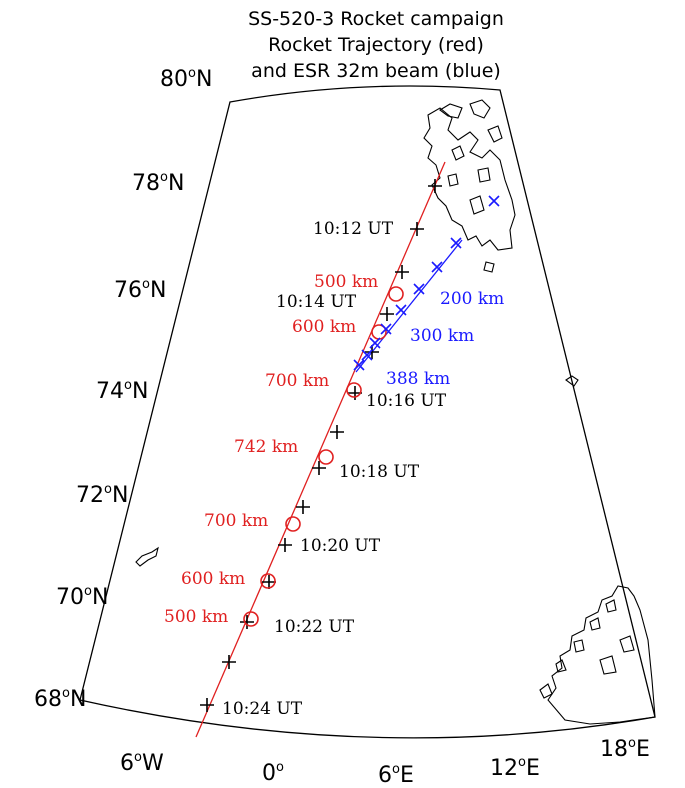 This screenshot has height=788, width=685. What do you see at coordinates (186, 79) in the screenshot?
I see `lat-label-80: 80oN` at bounding box center [186, 79].